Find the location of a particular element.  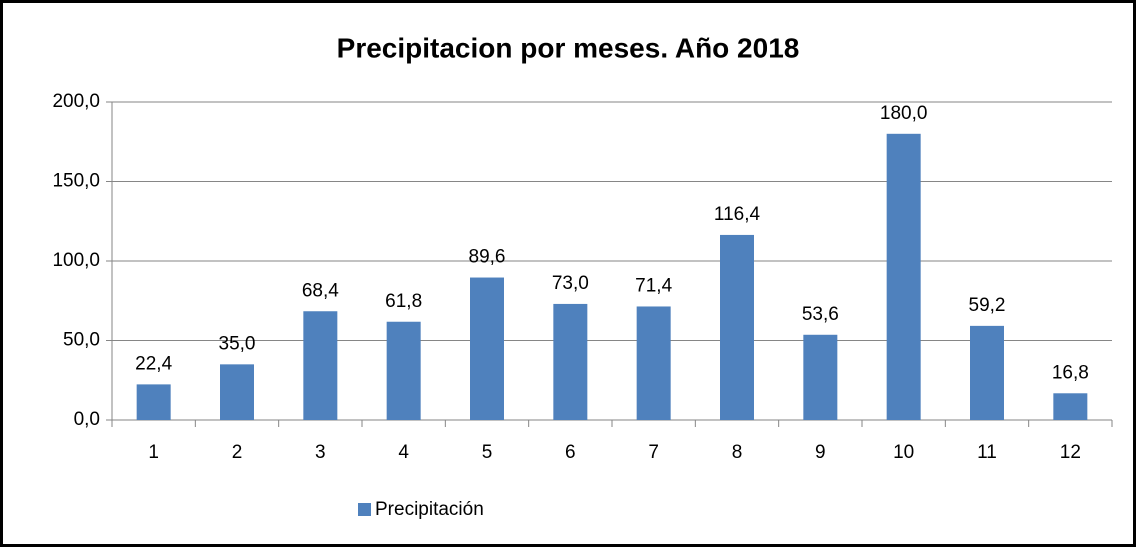

x-tick-label: 12 is located at coordinates (1070, 452).